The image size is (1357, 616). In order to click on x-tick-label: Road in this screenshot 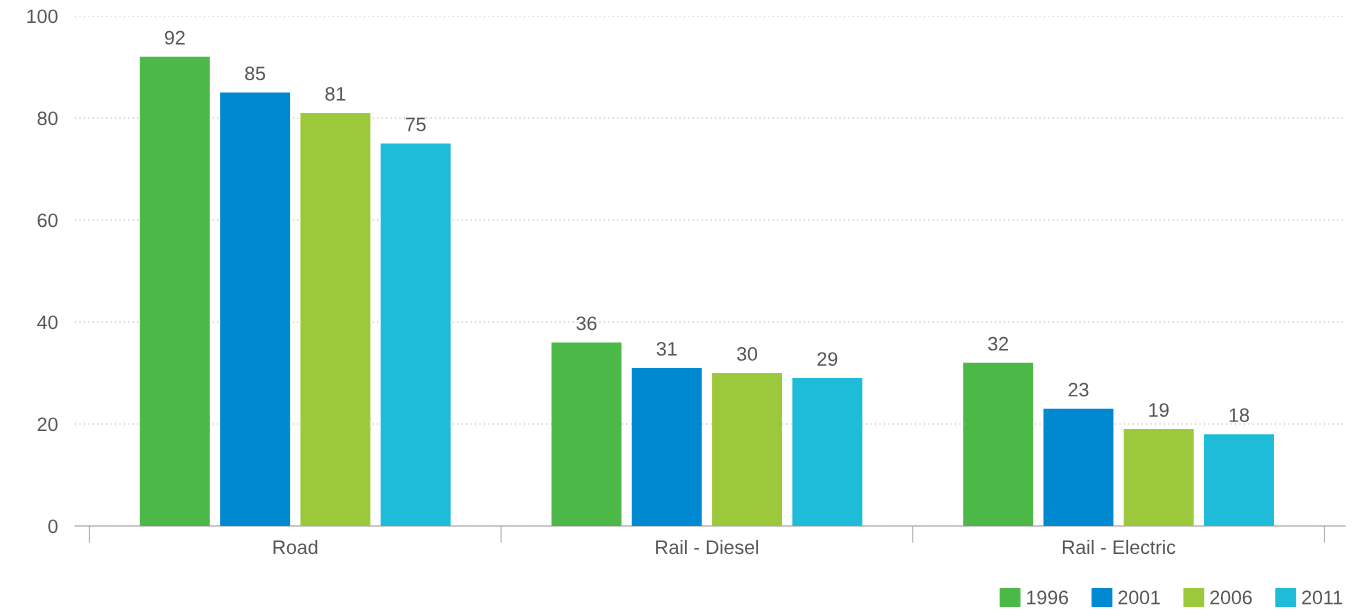, I will do `click(295, 547)`.